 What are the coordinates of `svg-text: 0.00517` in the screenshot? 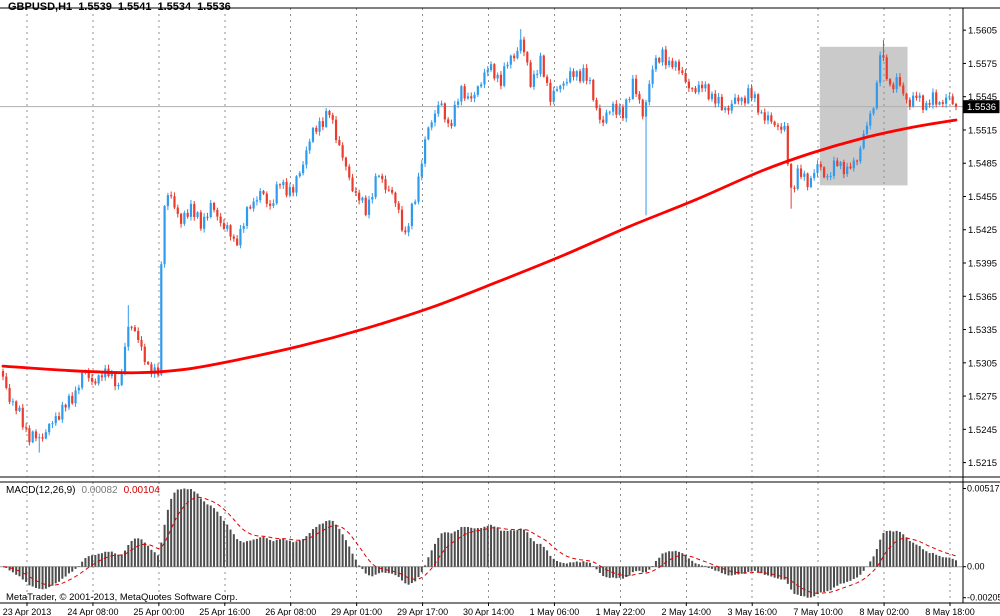 It's located at (983, 489).